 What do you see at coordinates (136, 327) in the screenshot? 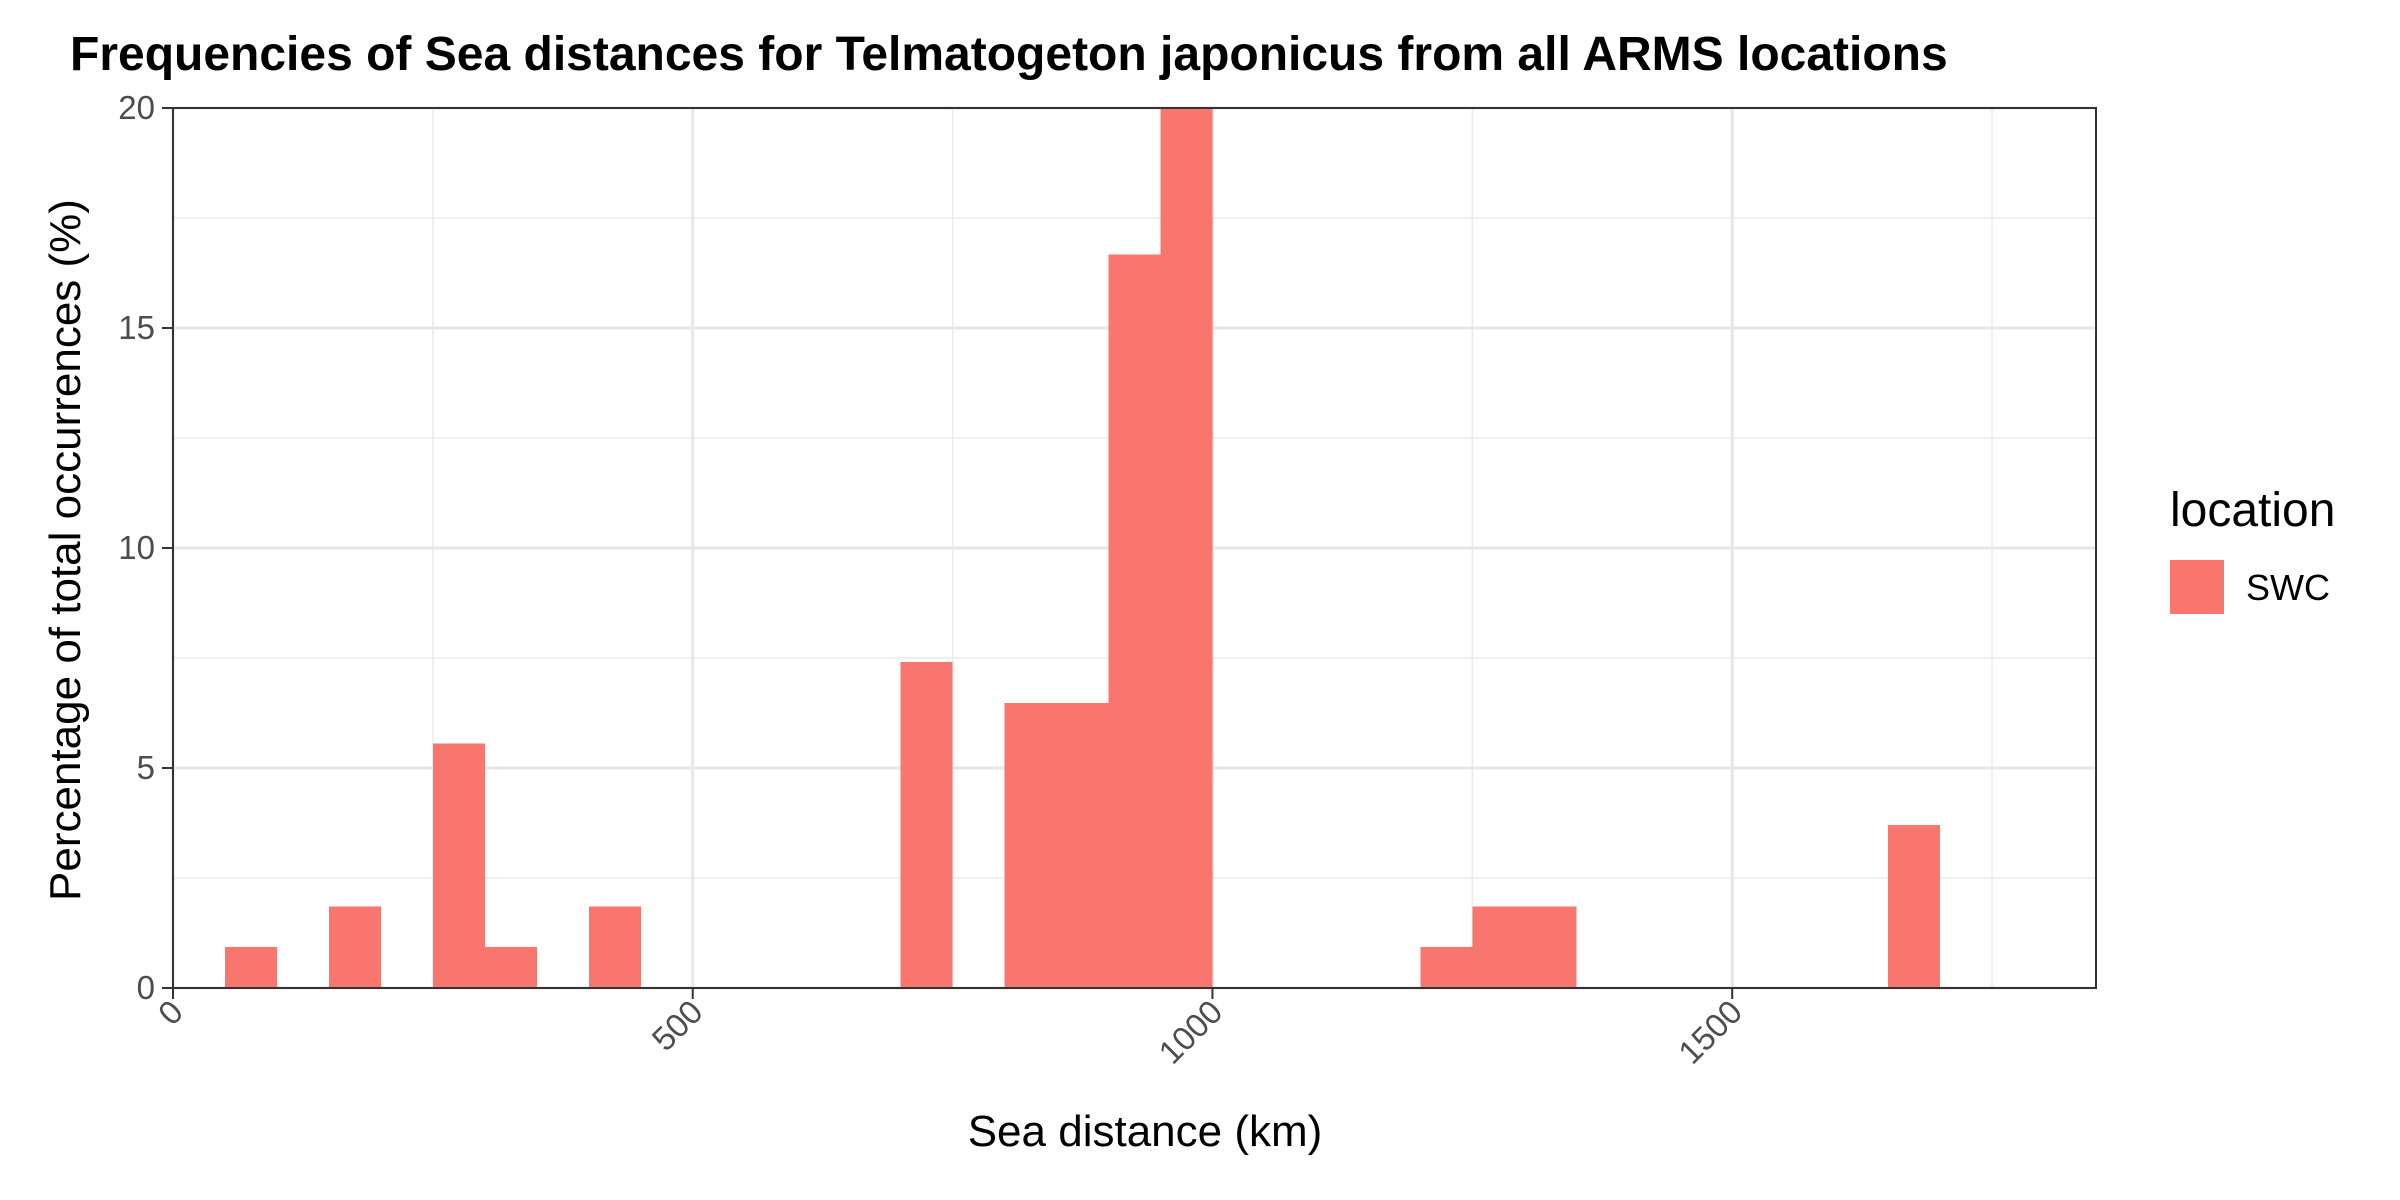
I see `y-tick-label: 15` at bounding box center [136, 327].